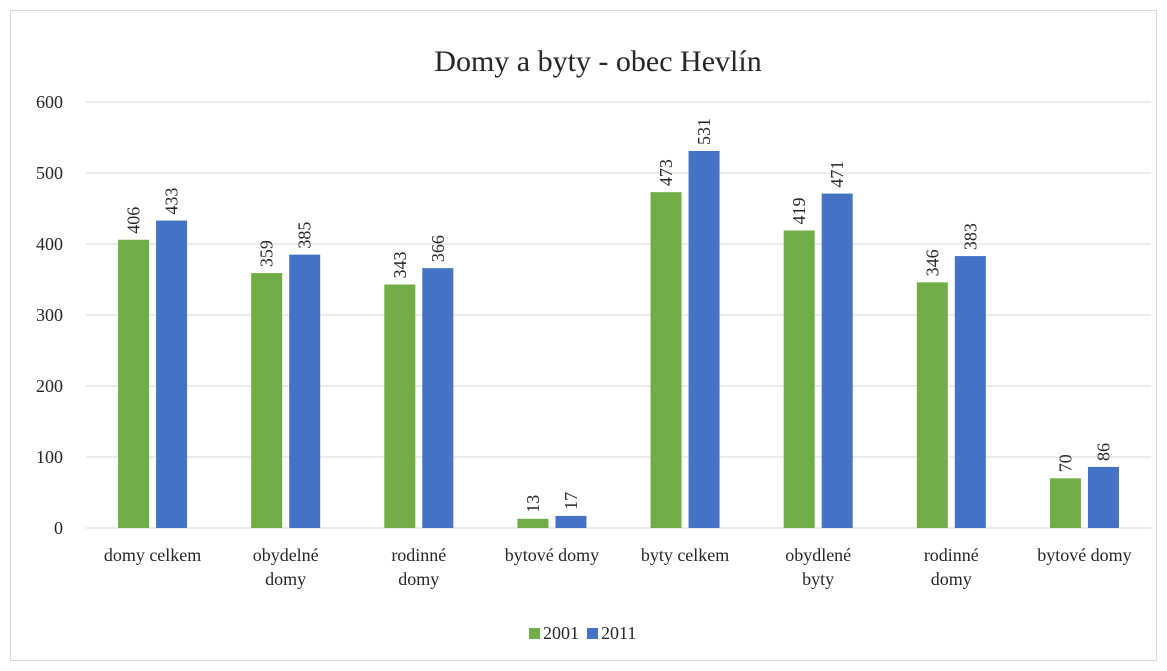  I want to click on category-label-line: obydlené, so click(818, 555).